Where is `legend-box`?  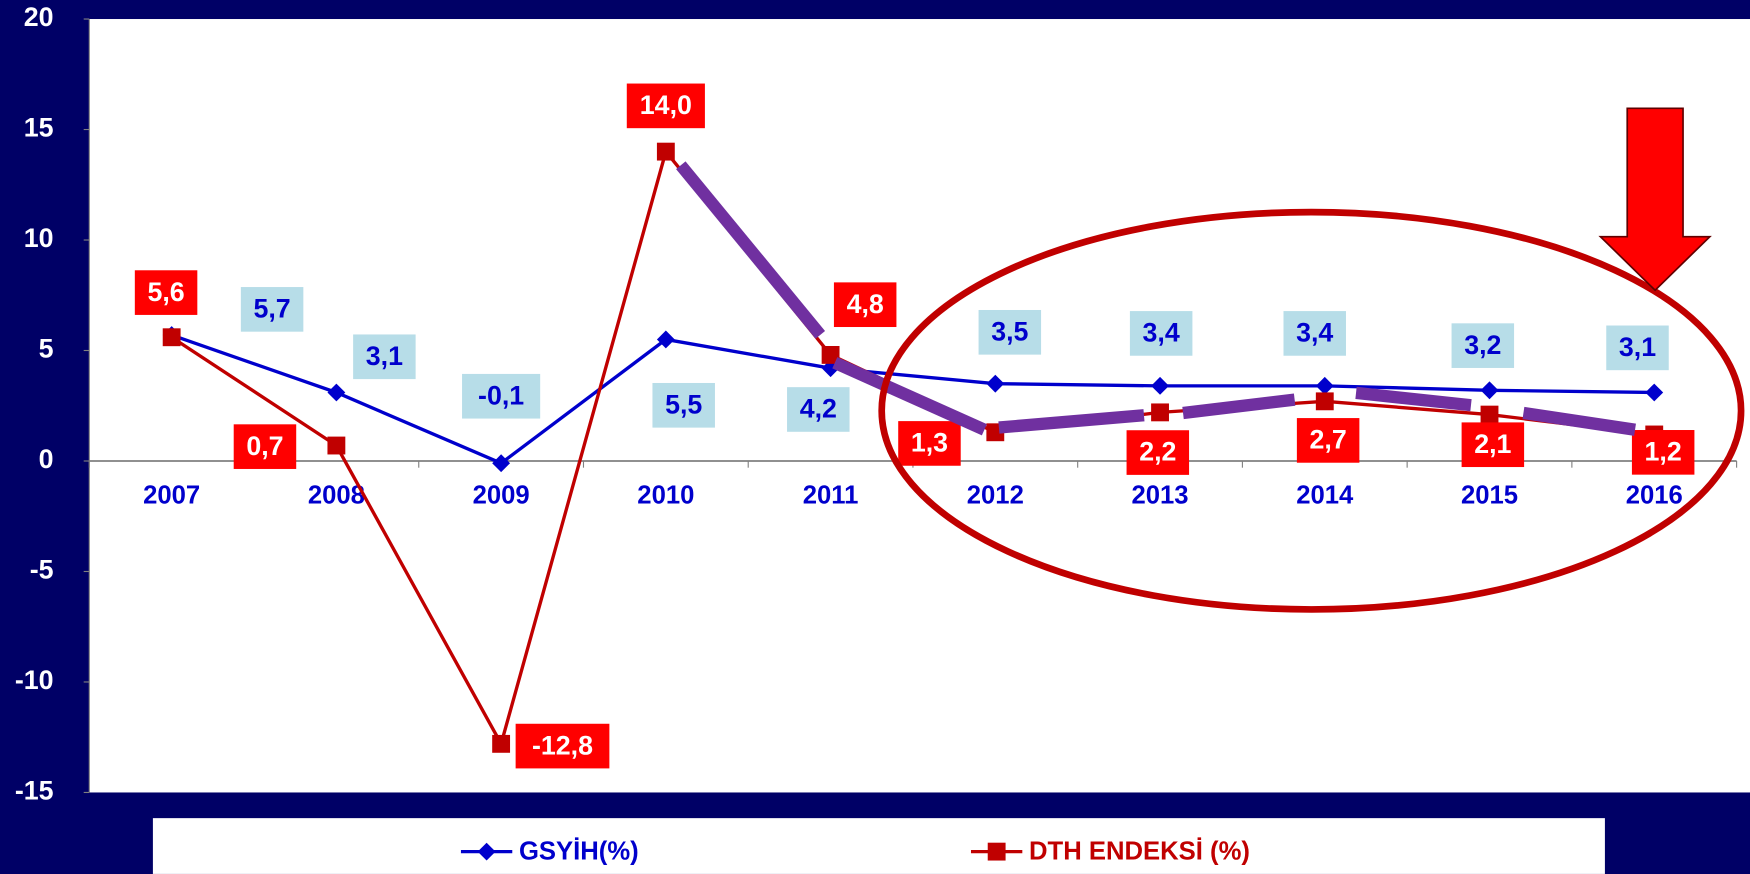 legend-box is located at coordinates (878, 846).